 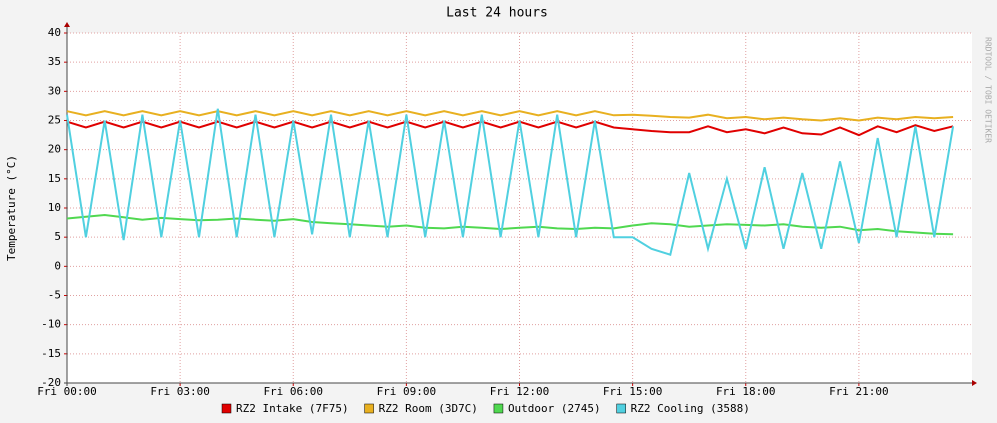 What do you see at coordinates (54, 295) in the screenshot?
I see `y-tick-label: -5` at bounding box center [54, 295].